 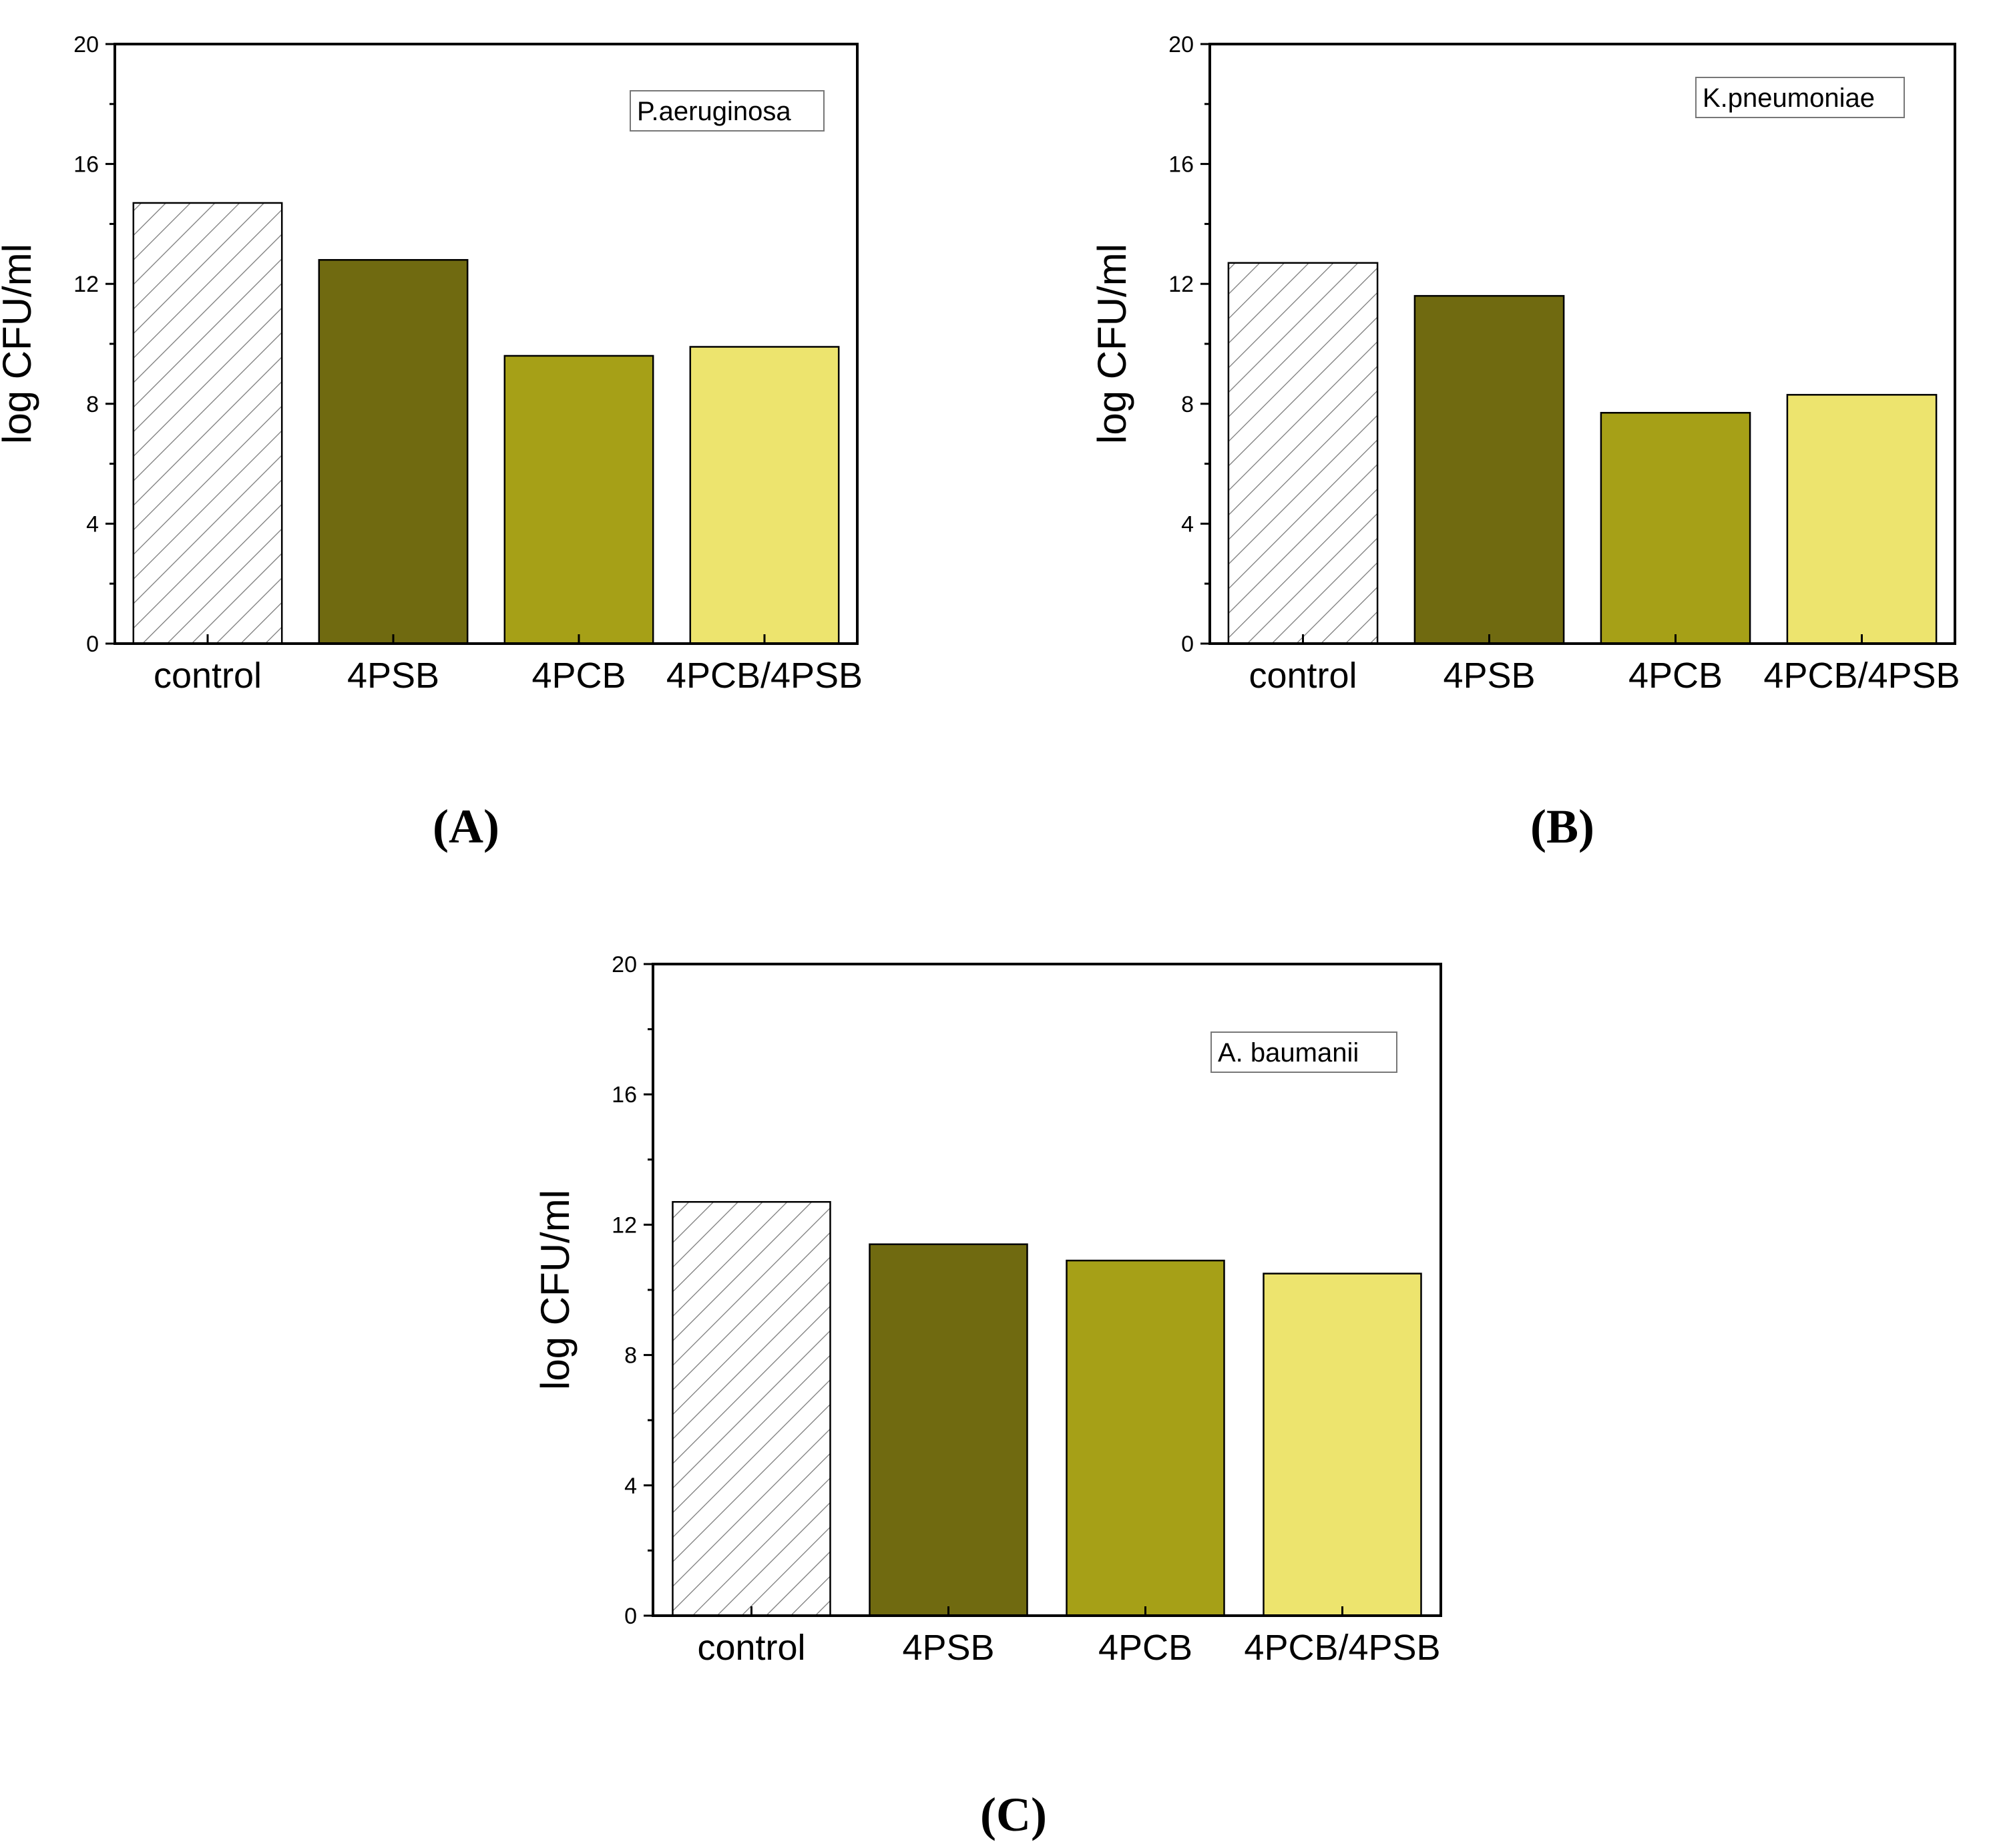 I want to click on panel-label: (A), so click(x=466, y=826).